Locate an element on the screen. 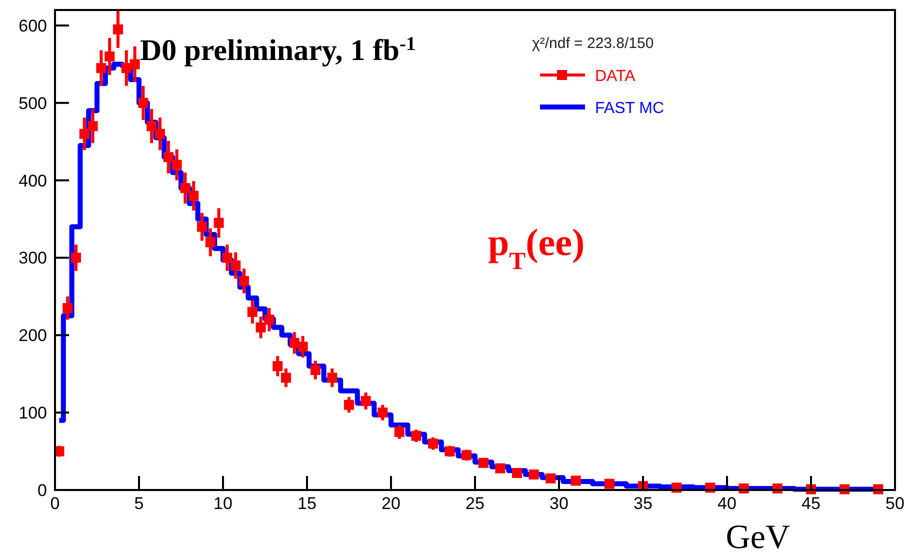  x-tick-label: 30 is located at coordinates (559, 503).